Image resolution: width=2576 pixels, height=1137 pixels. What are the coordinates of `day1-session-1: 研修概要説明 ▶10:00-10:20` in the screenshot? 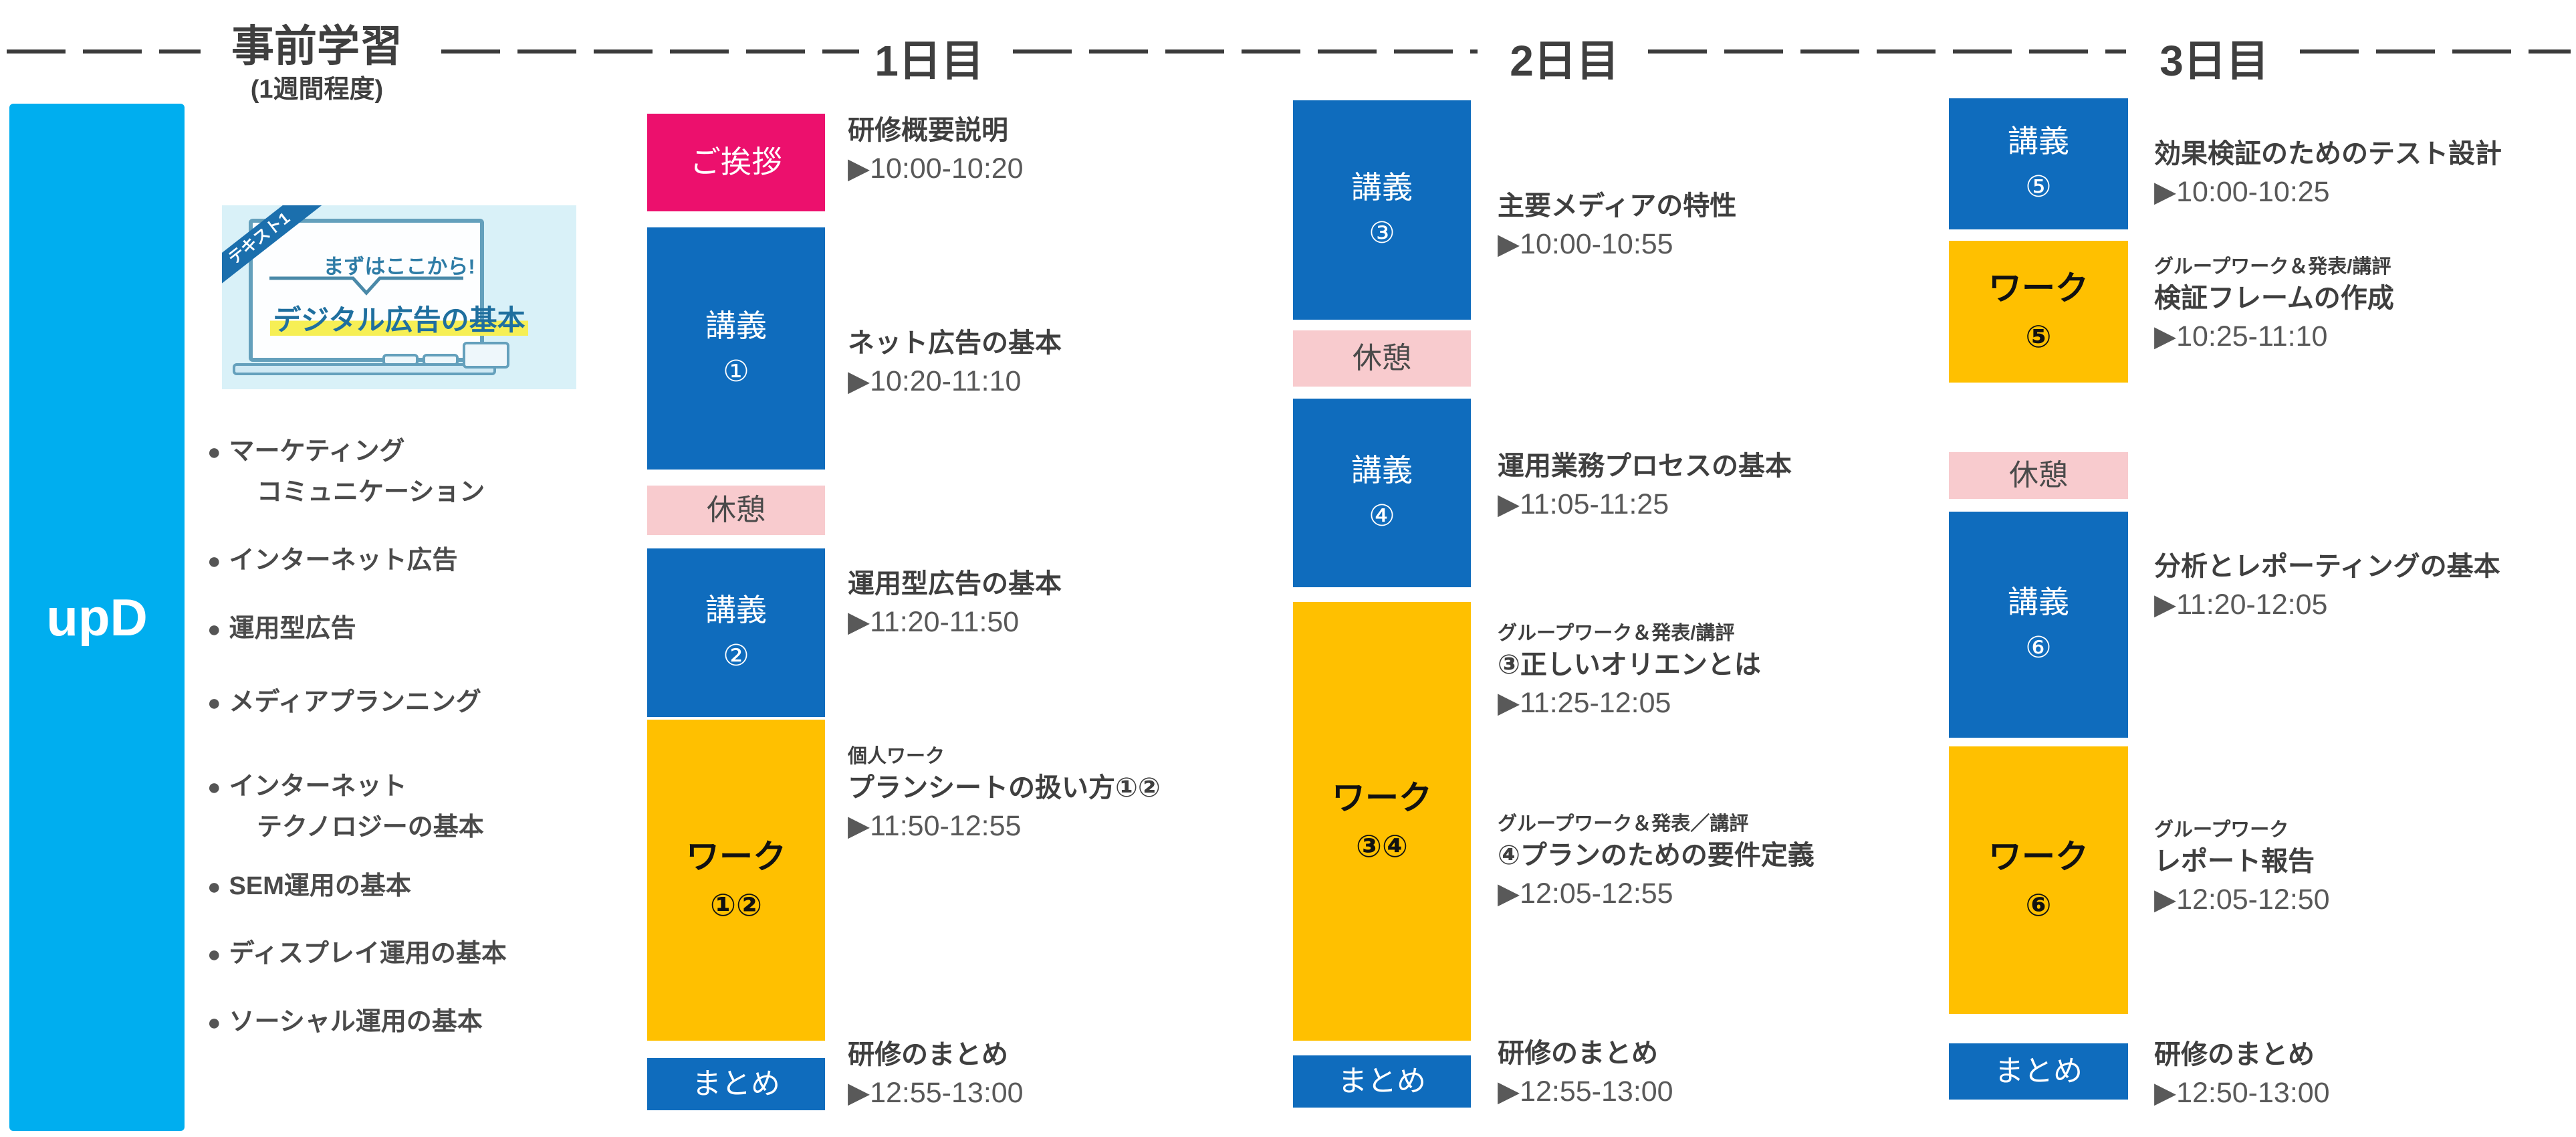 It's located at (936, 150).